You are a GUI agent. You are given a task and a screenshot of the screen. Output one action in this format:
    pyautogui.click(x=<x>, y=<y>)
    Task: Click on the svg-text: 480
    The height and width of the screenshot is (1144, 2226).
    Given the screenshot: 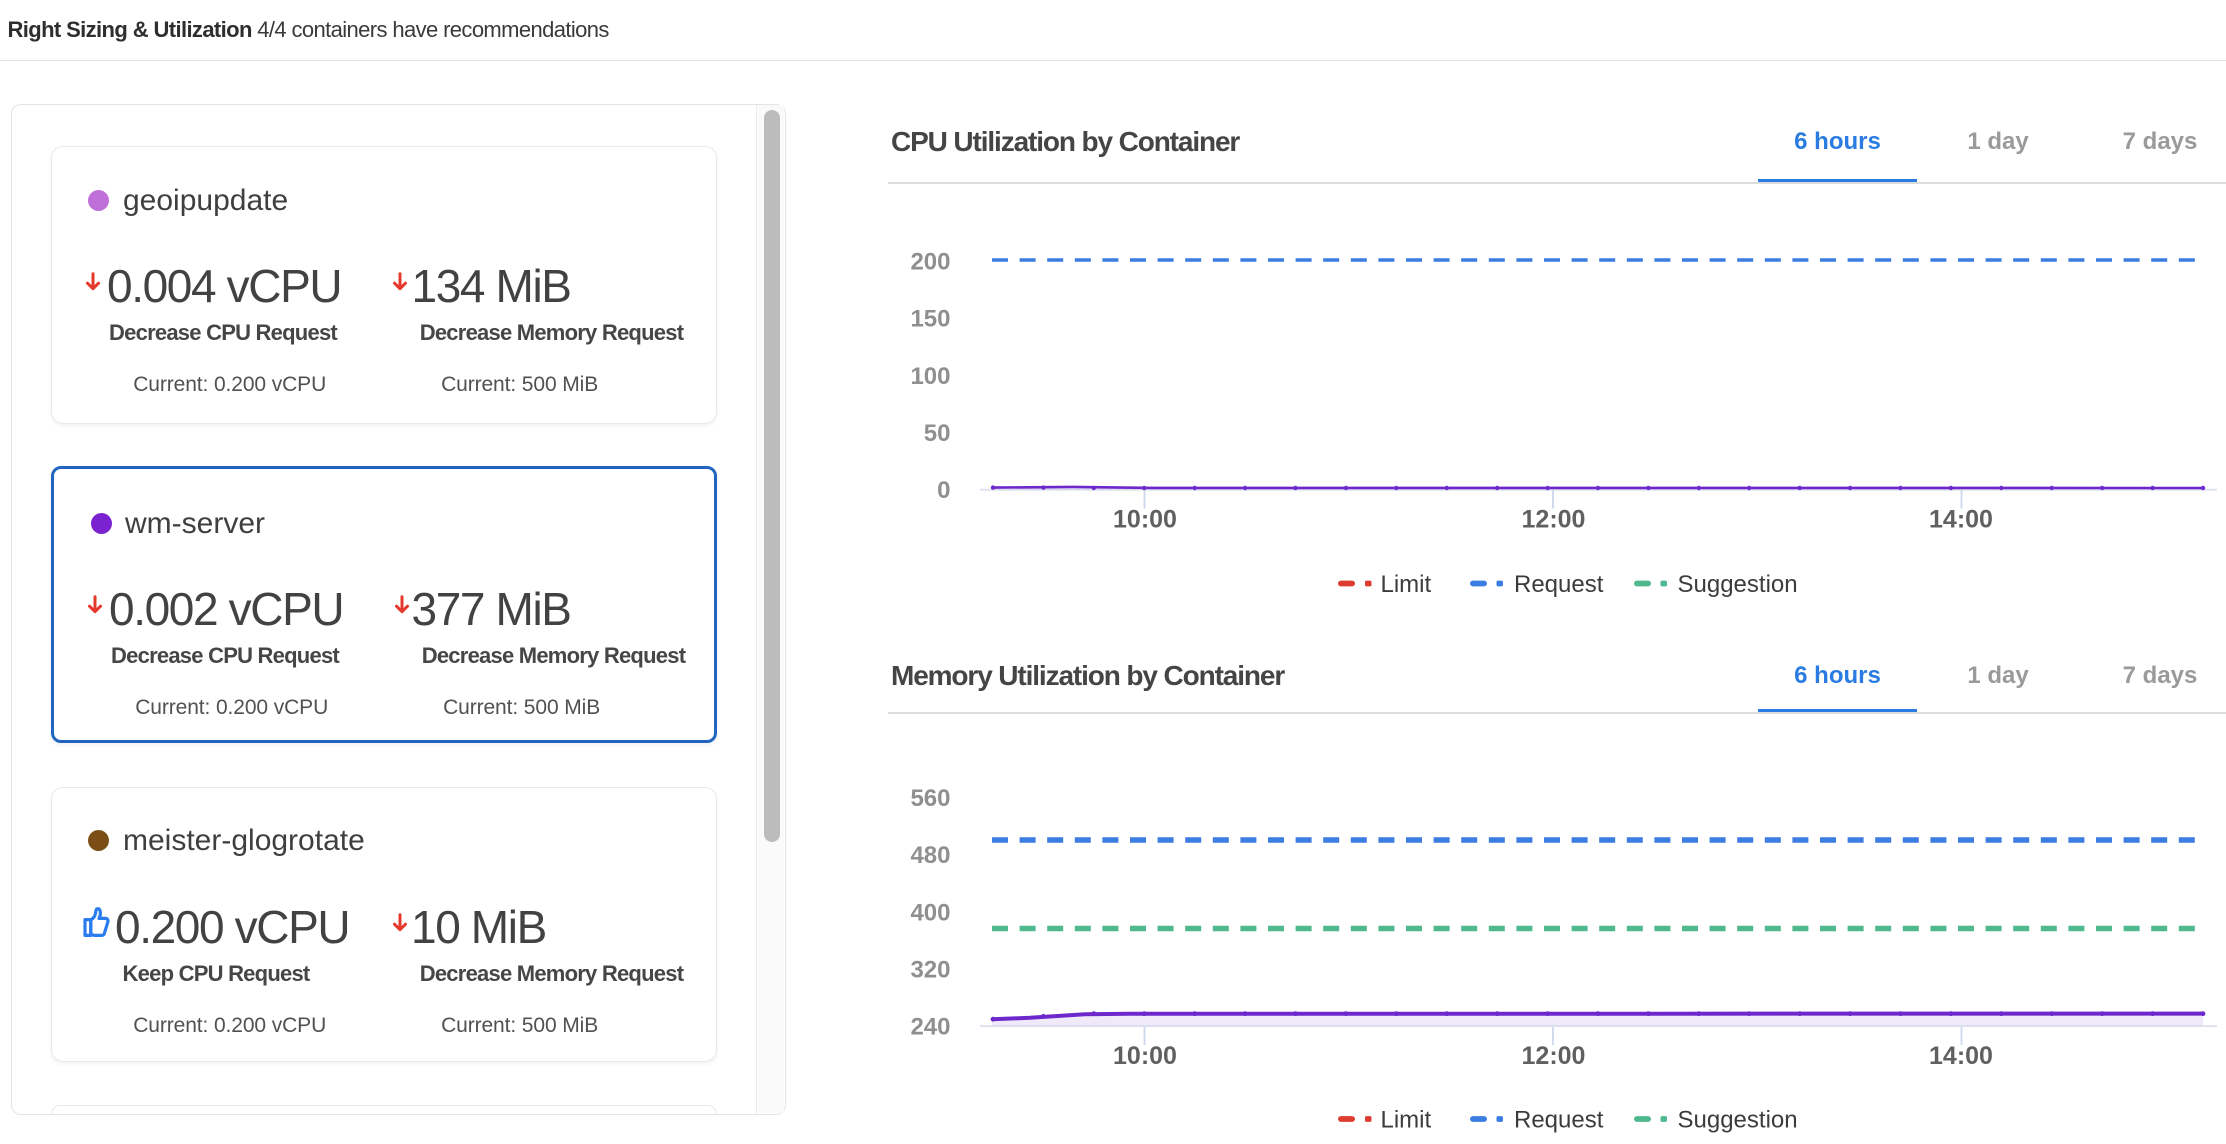 What is the action you would take?
    pyautogui.click(x=930, y=855)
    